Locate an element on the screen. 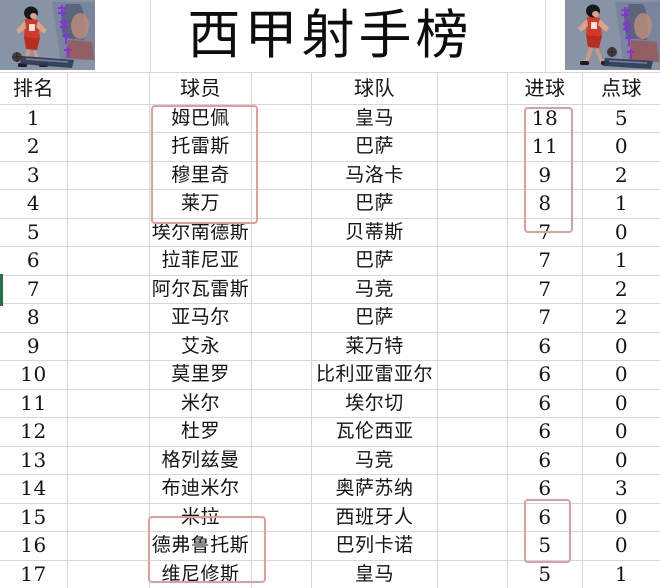 This screenshot has height=588, width=660. table-row: 8 亚马尔 巴萨 7 2 is located at coordinates (330, 318).